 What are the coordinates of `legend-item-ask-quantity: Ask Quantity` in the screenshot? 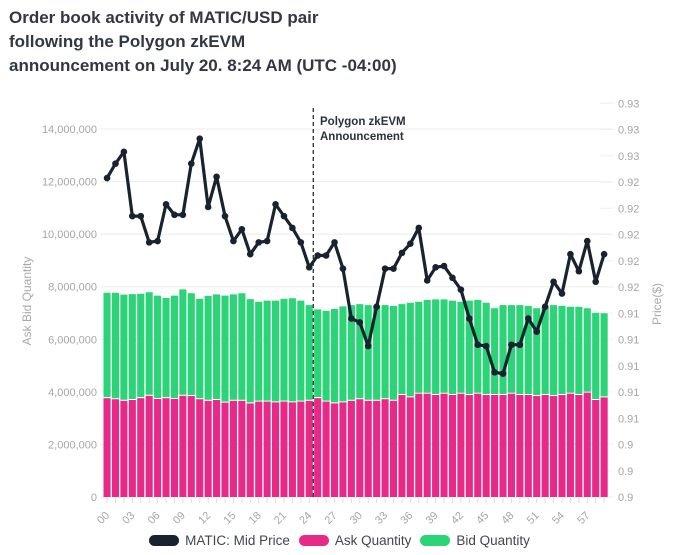 It's located at (354, 540).